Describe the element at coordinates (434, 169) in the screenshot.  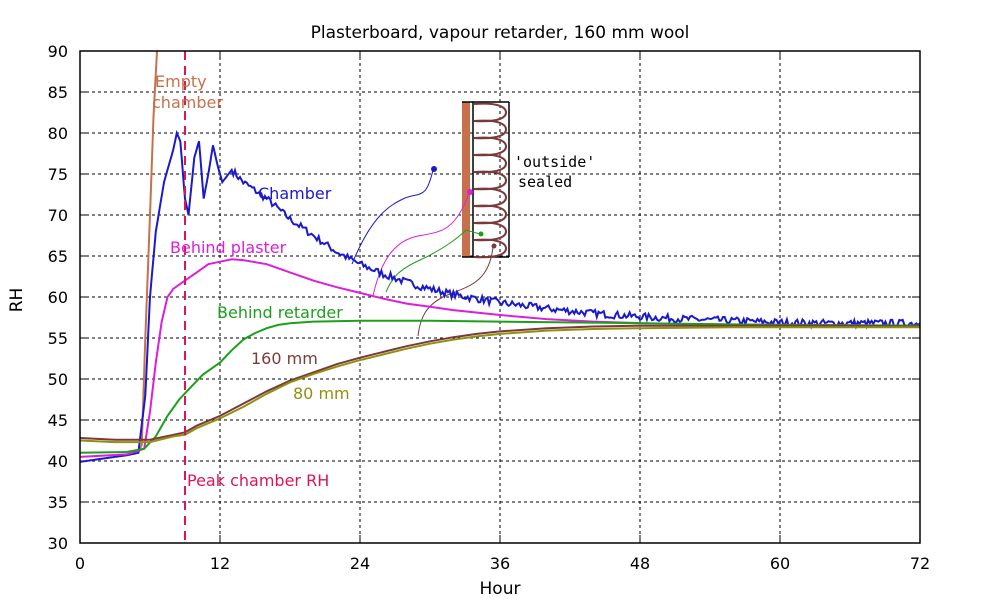
I see `chamber-sensor-dot` at that location.